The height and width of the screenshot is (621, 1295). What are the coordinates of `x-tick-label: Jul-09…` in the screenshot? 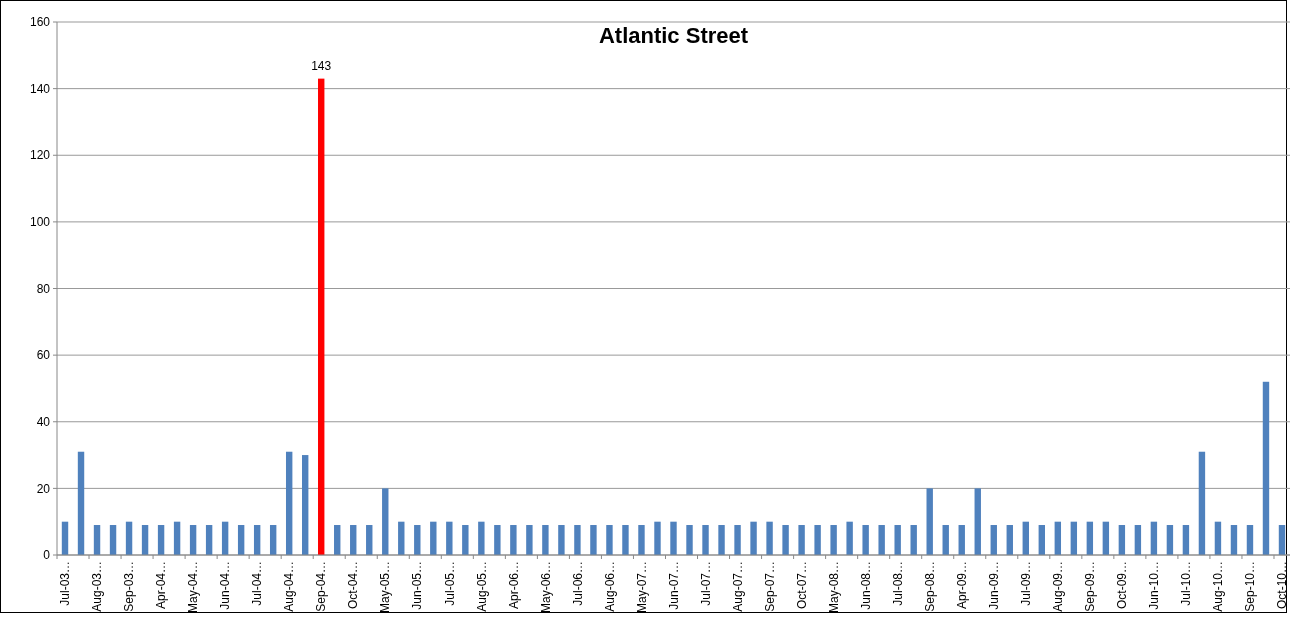 It's located at (1025, 583).